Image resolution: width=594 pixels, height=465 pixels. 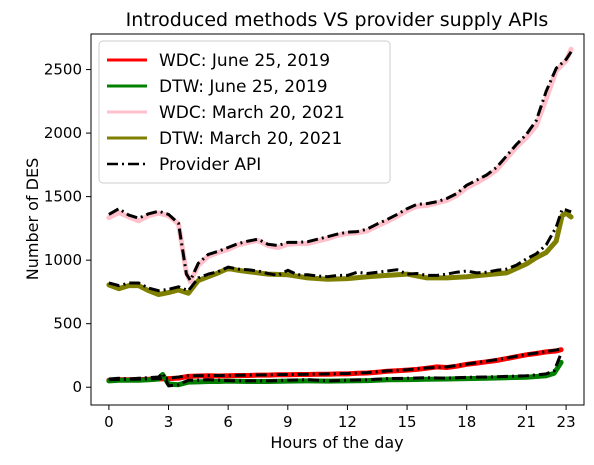 What do you see at coordinates (347, 422) in the screenshot?
I see `x-tick-label-4: 12` at bounding box center [347, 422].